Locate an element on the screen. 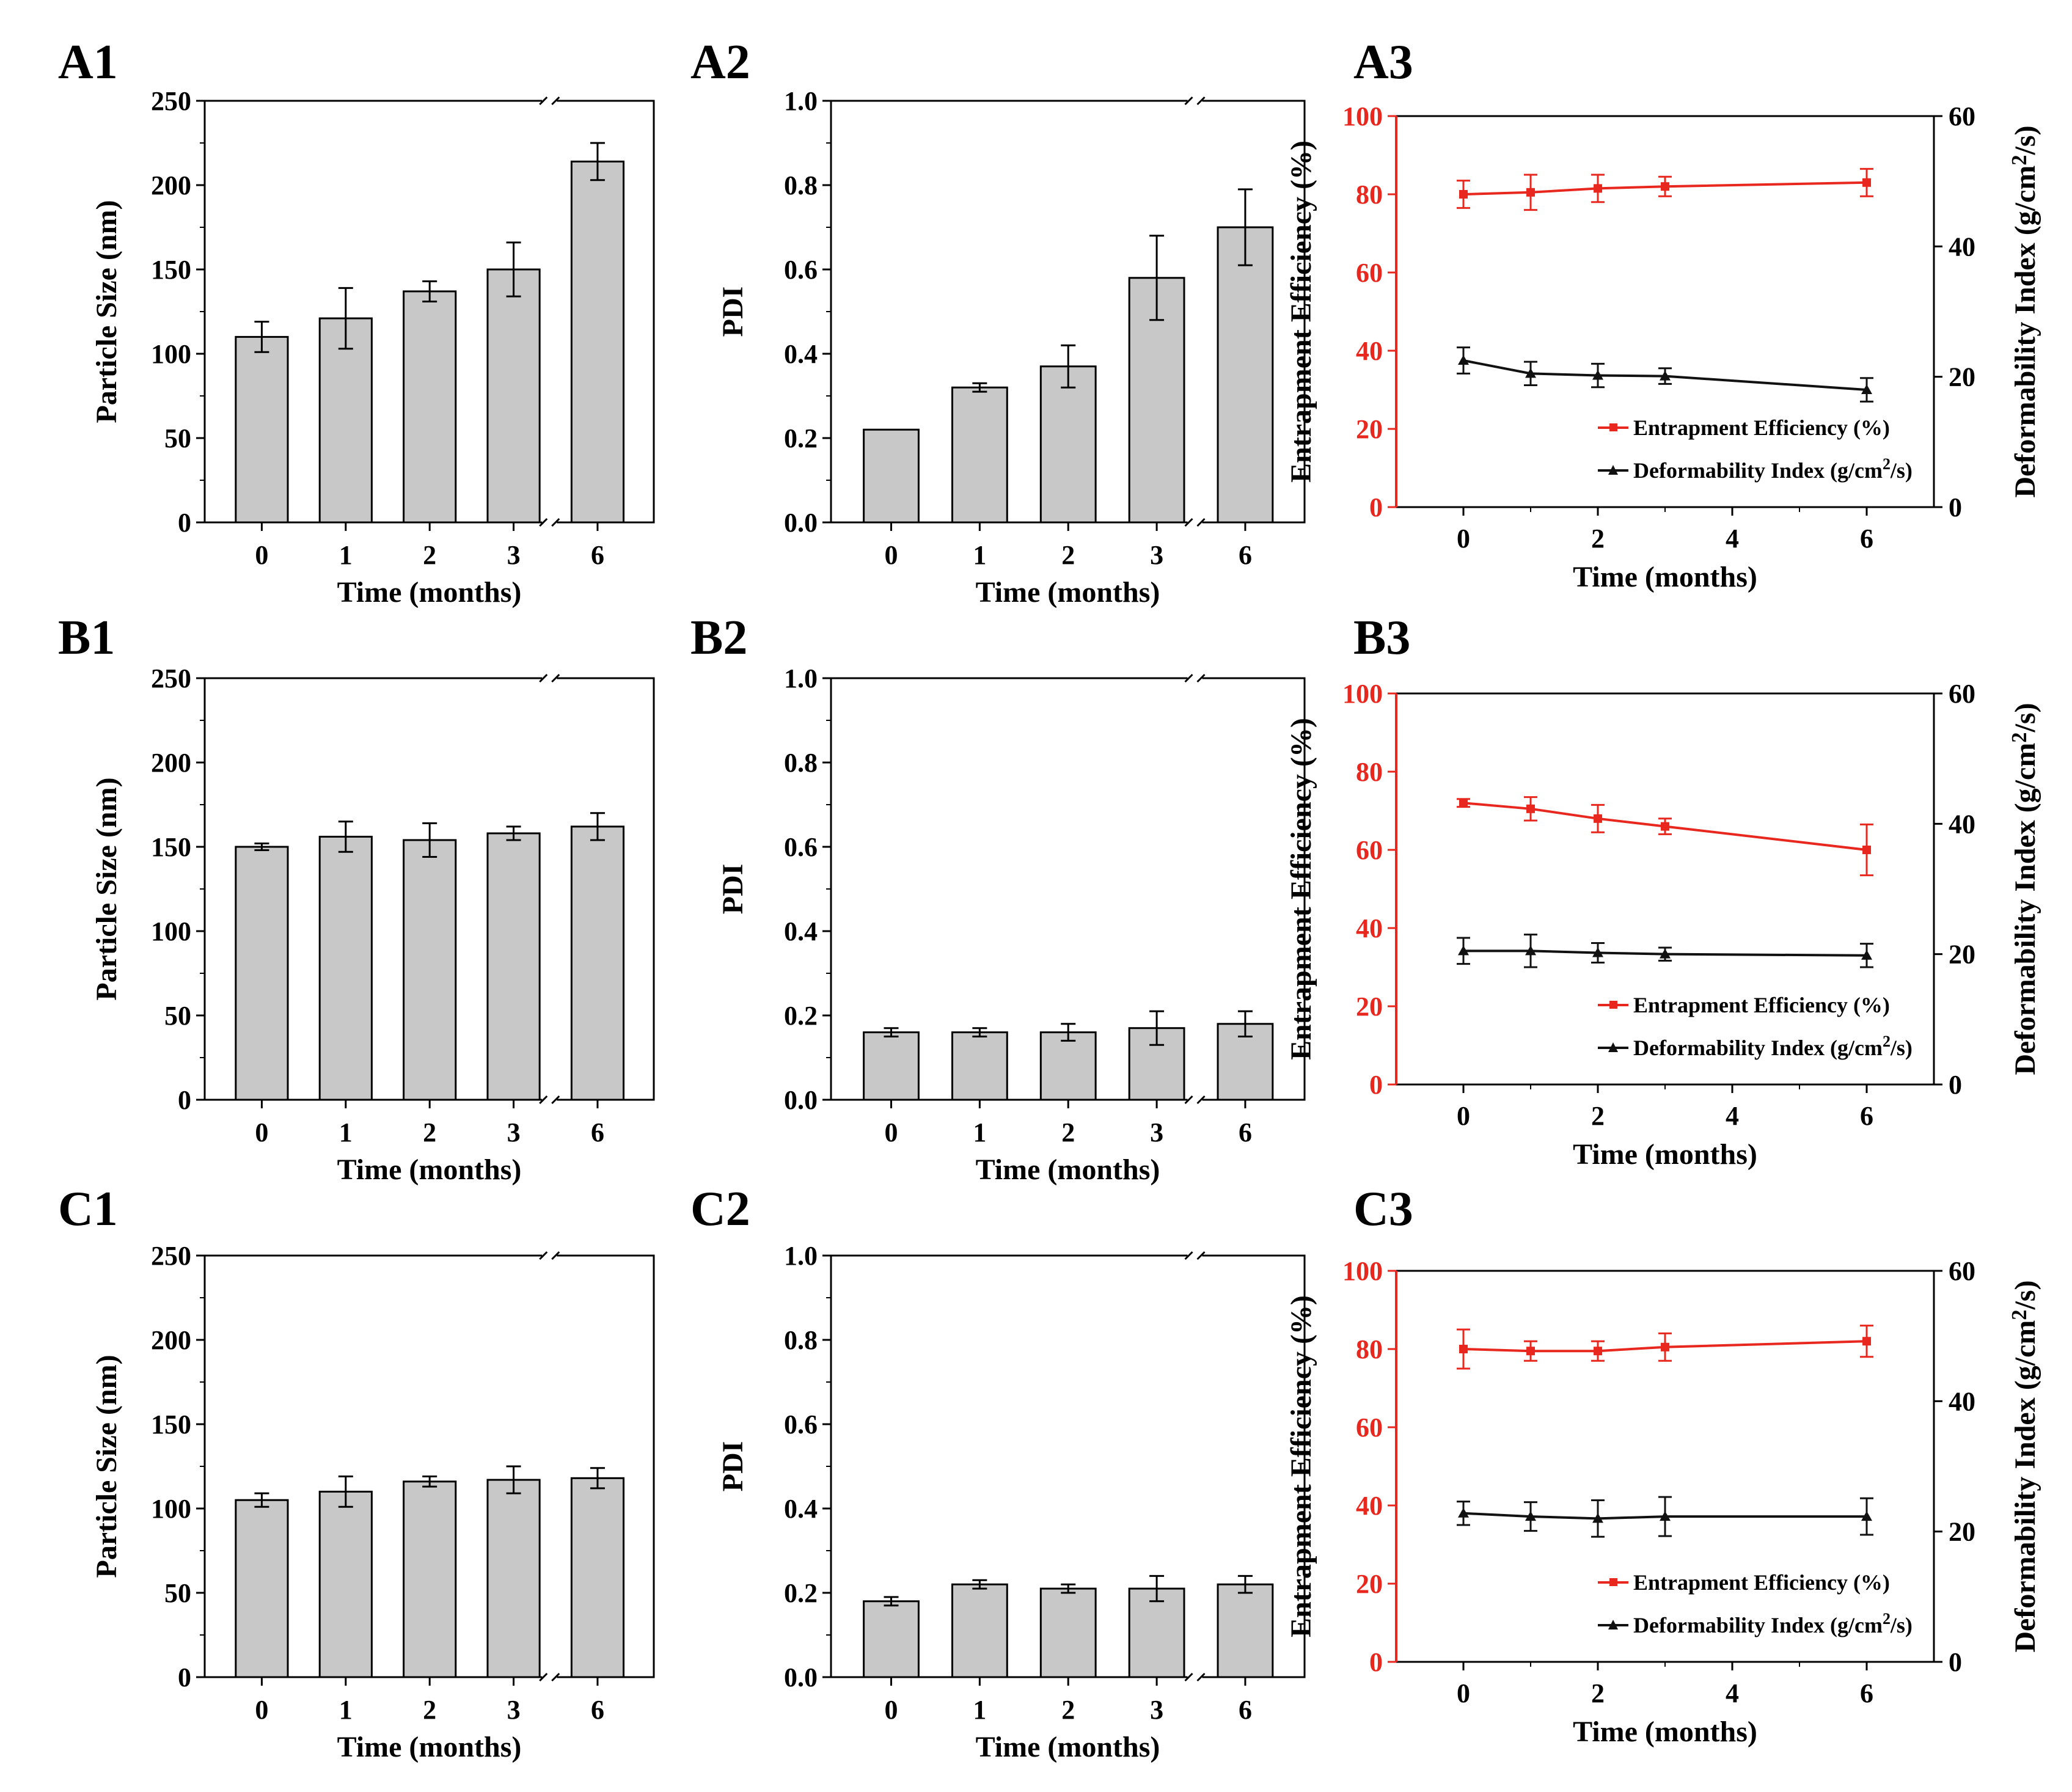  panel-label: B1 is located at coordinates (86, 638).